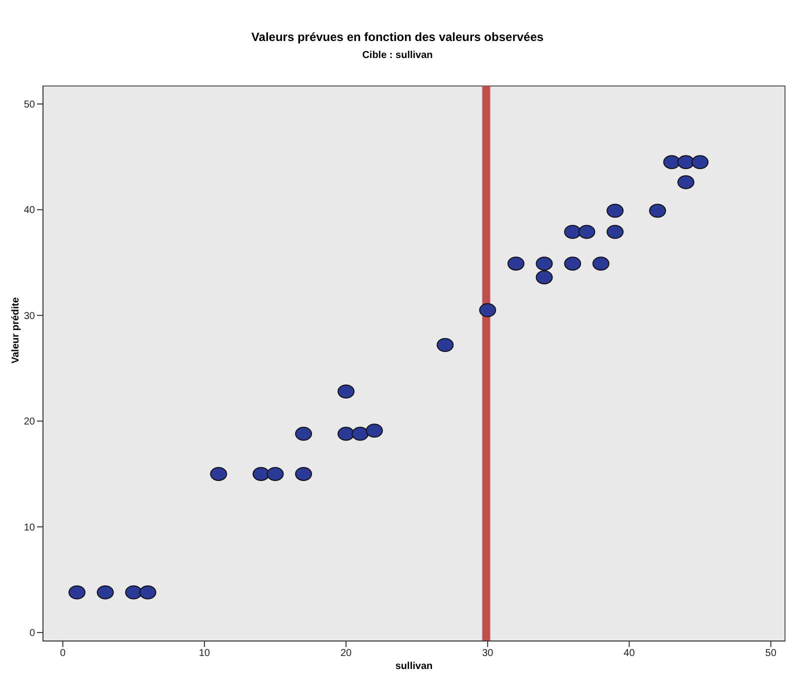 This screenshot has height=691, width=787. I want to click on y-tick-label: 0, so click(32, 634).